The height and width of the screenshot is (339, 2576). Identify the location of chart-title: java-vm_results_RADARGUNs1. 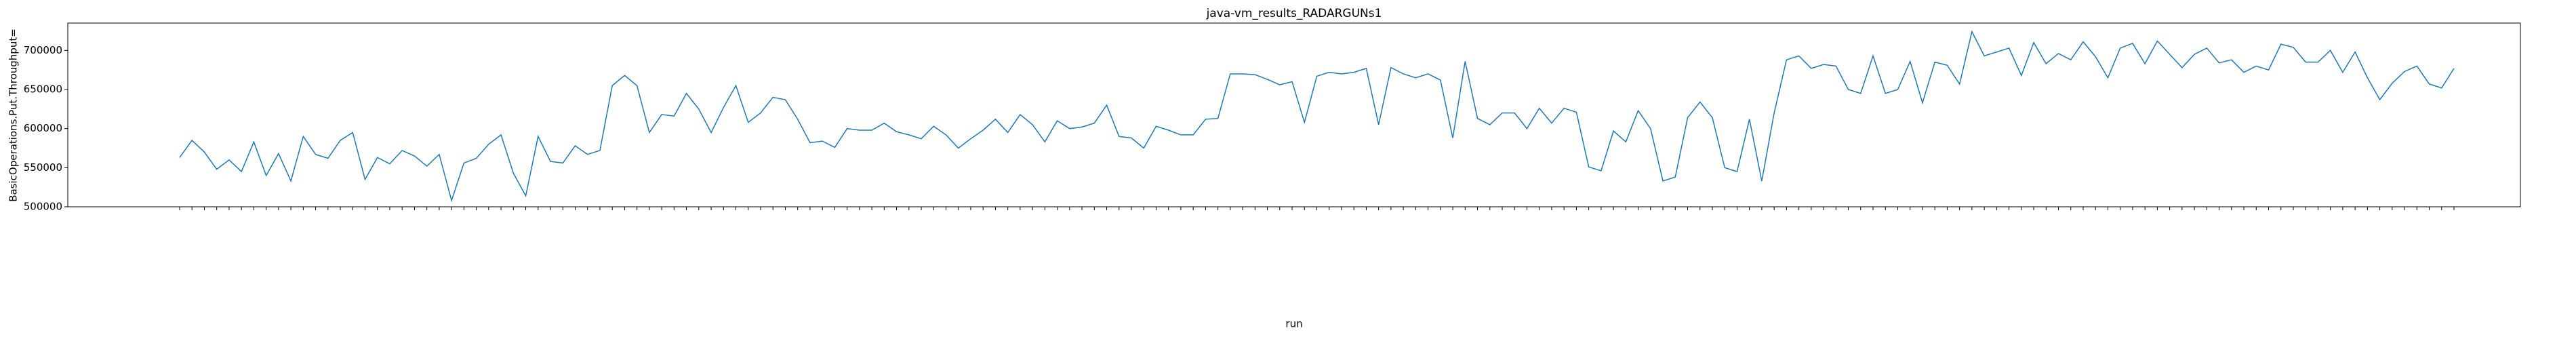
(1294, 13).